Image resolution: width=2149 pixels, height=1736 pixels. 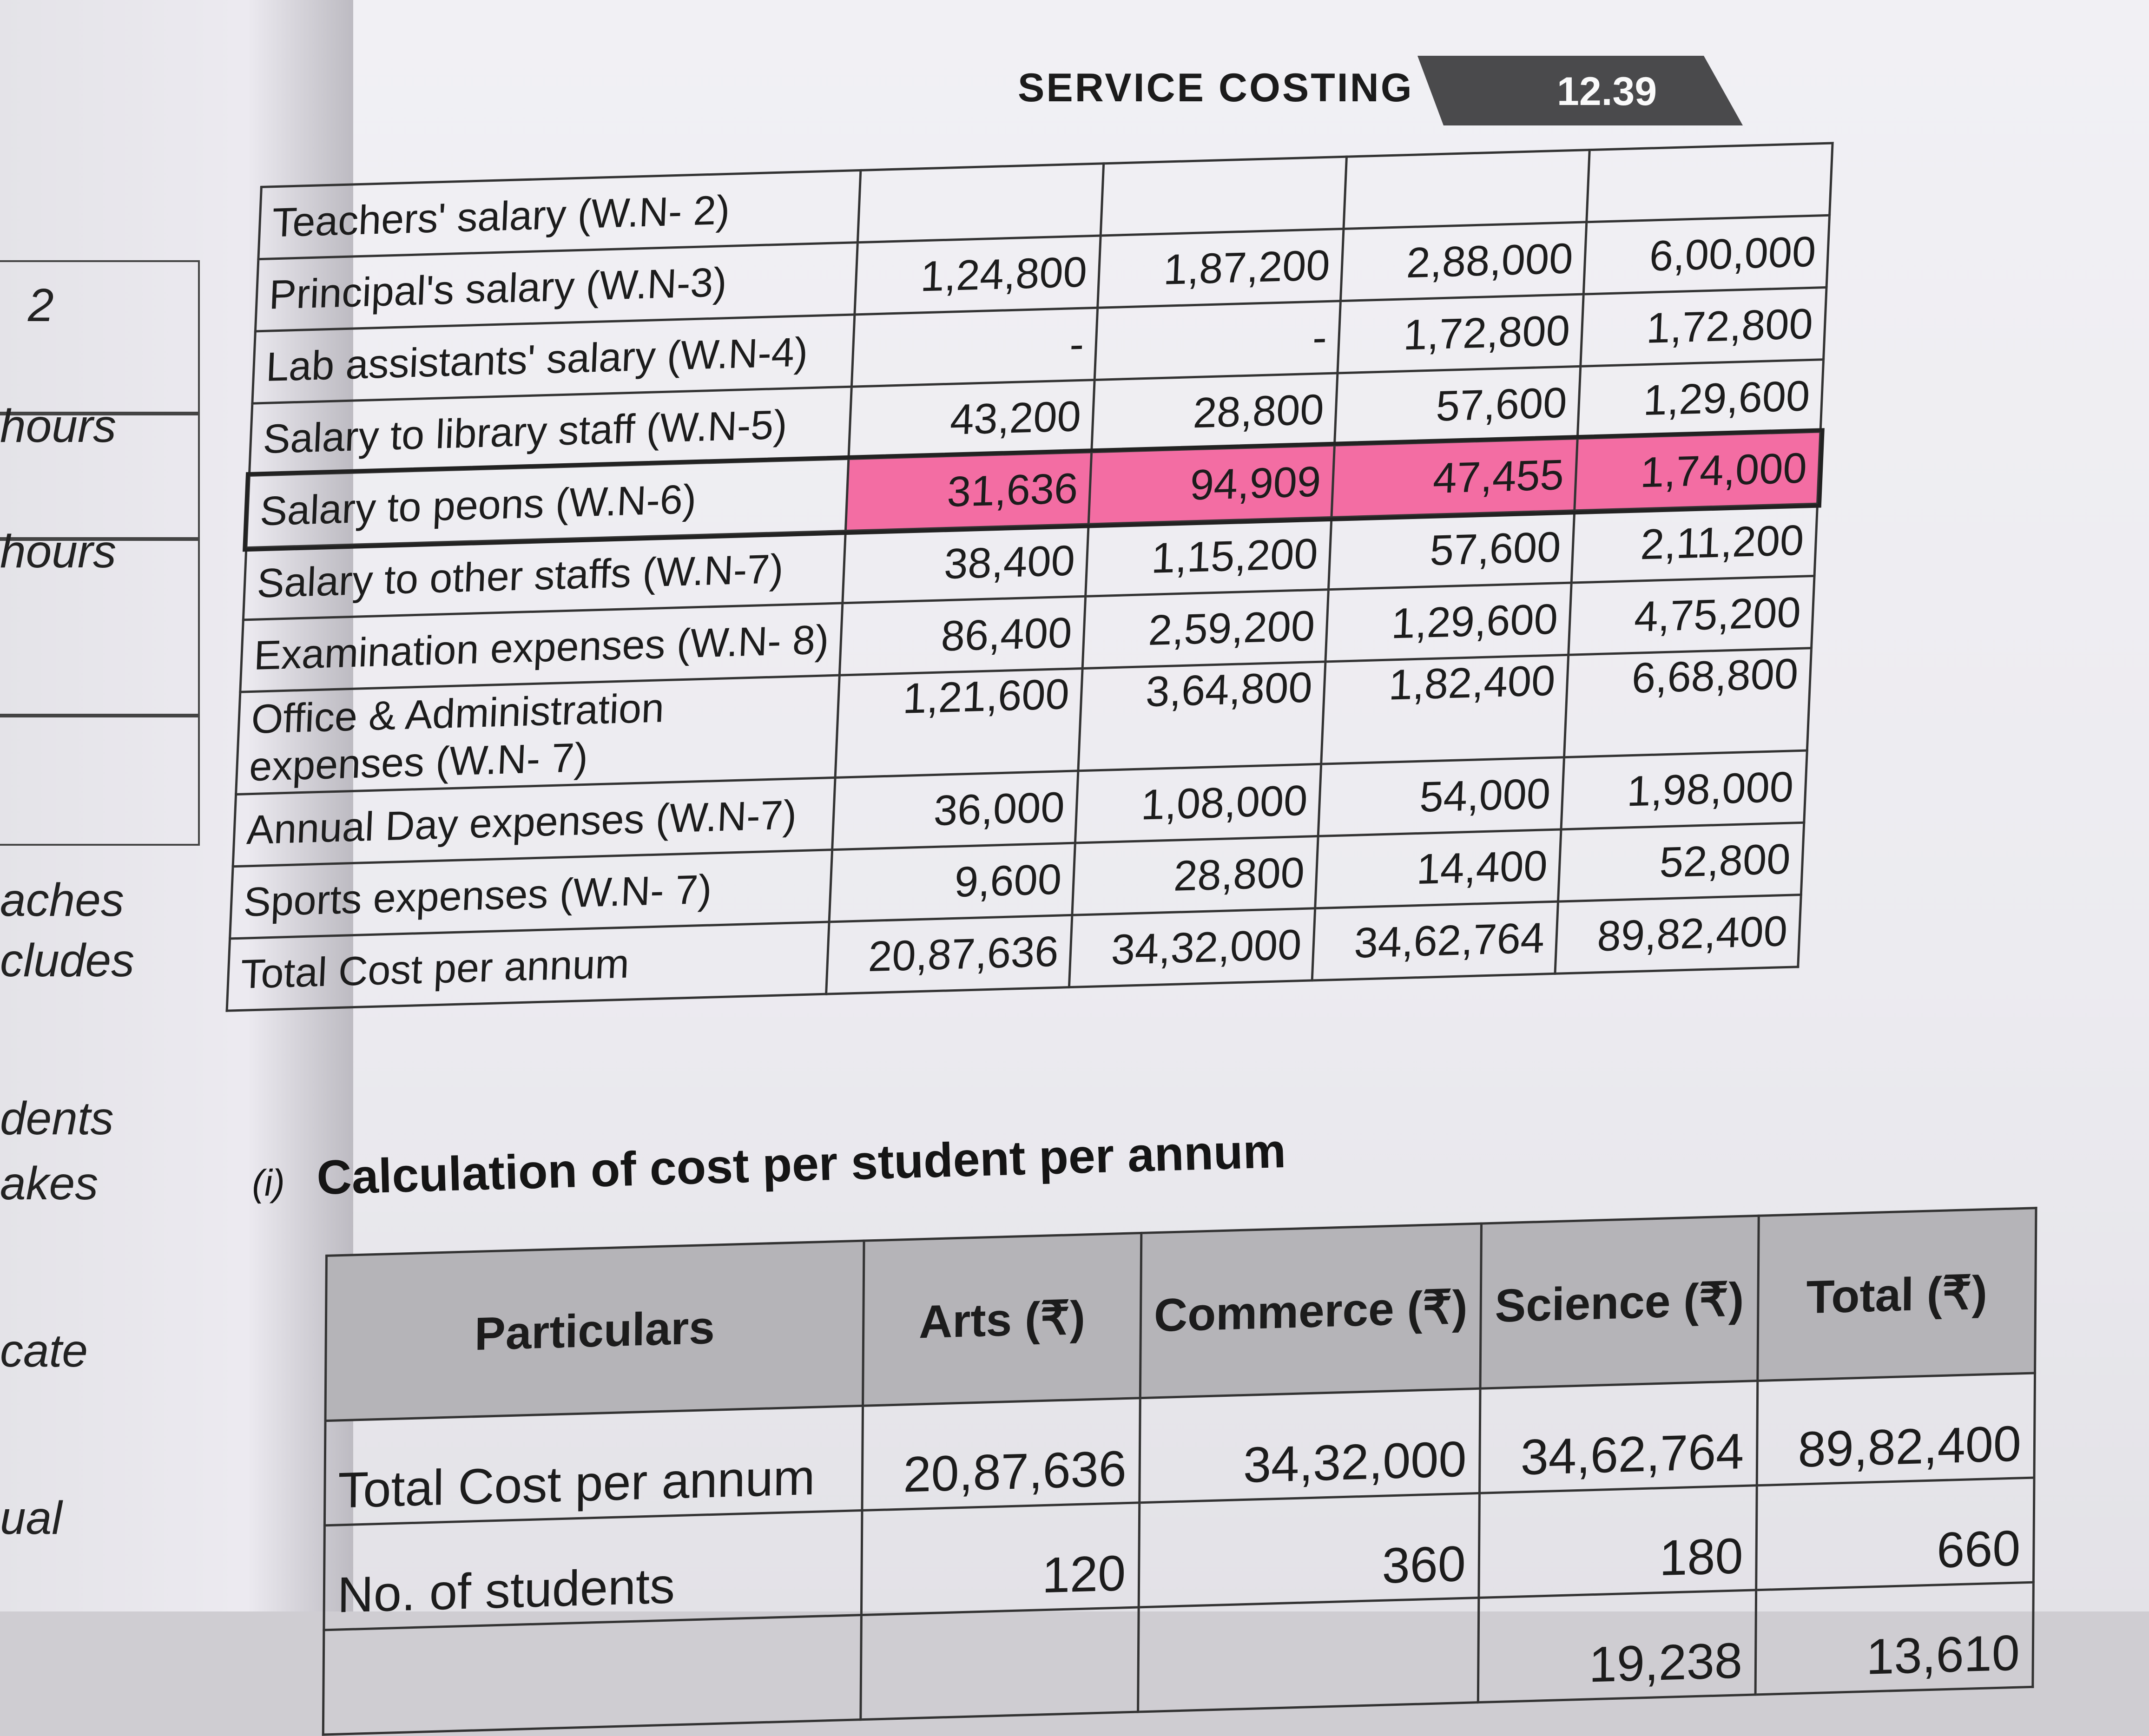 What do you see at coordinates (41, 305) in the screenshot?
I see `left-fragment: 2` at bounding box center [41, 305].